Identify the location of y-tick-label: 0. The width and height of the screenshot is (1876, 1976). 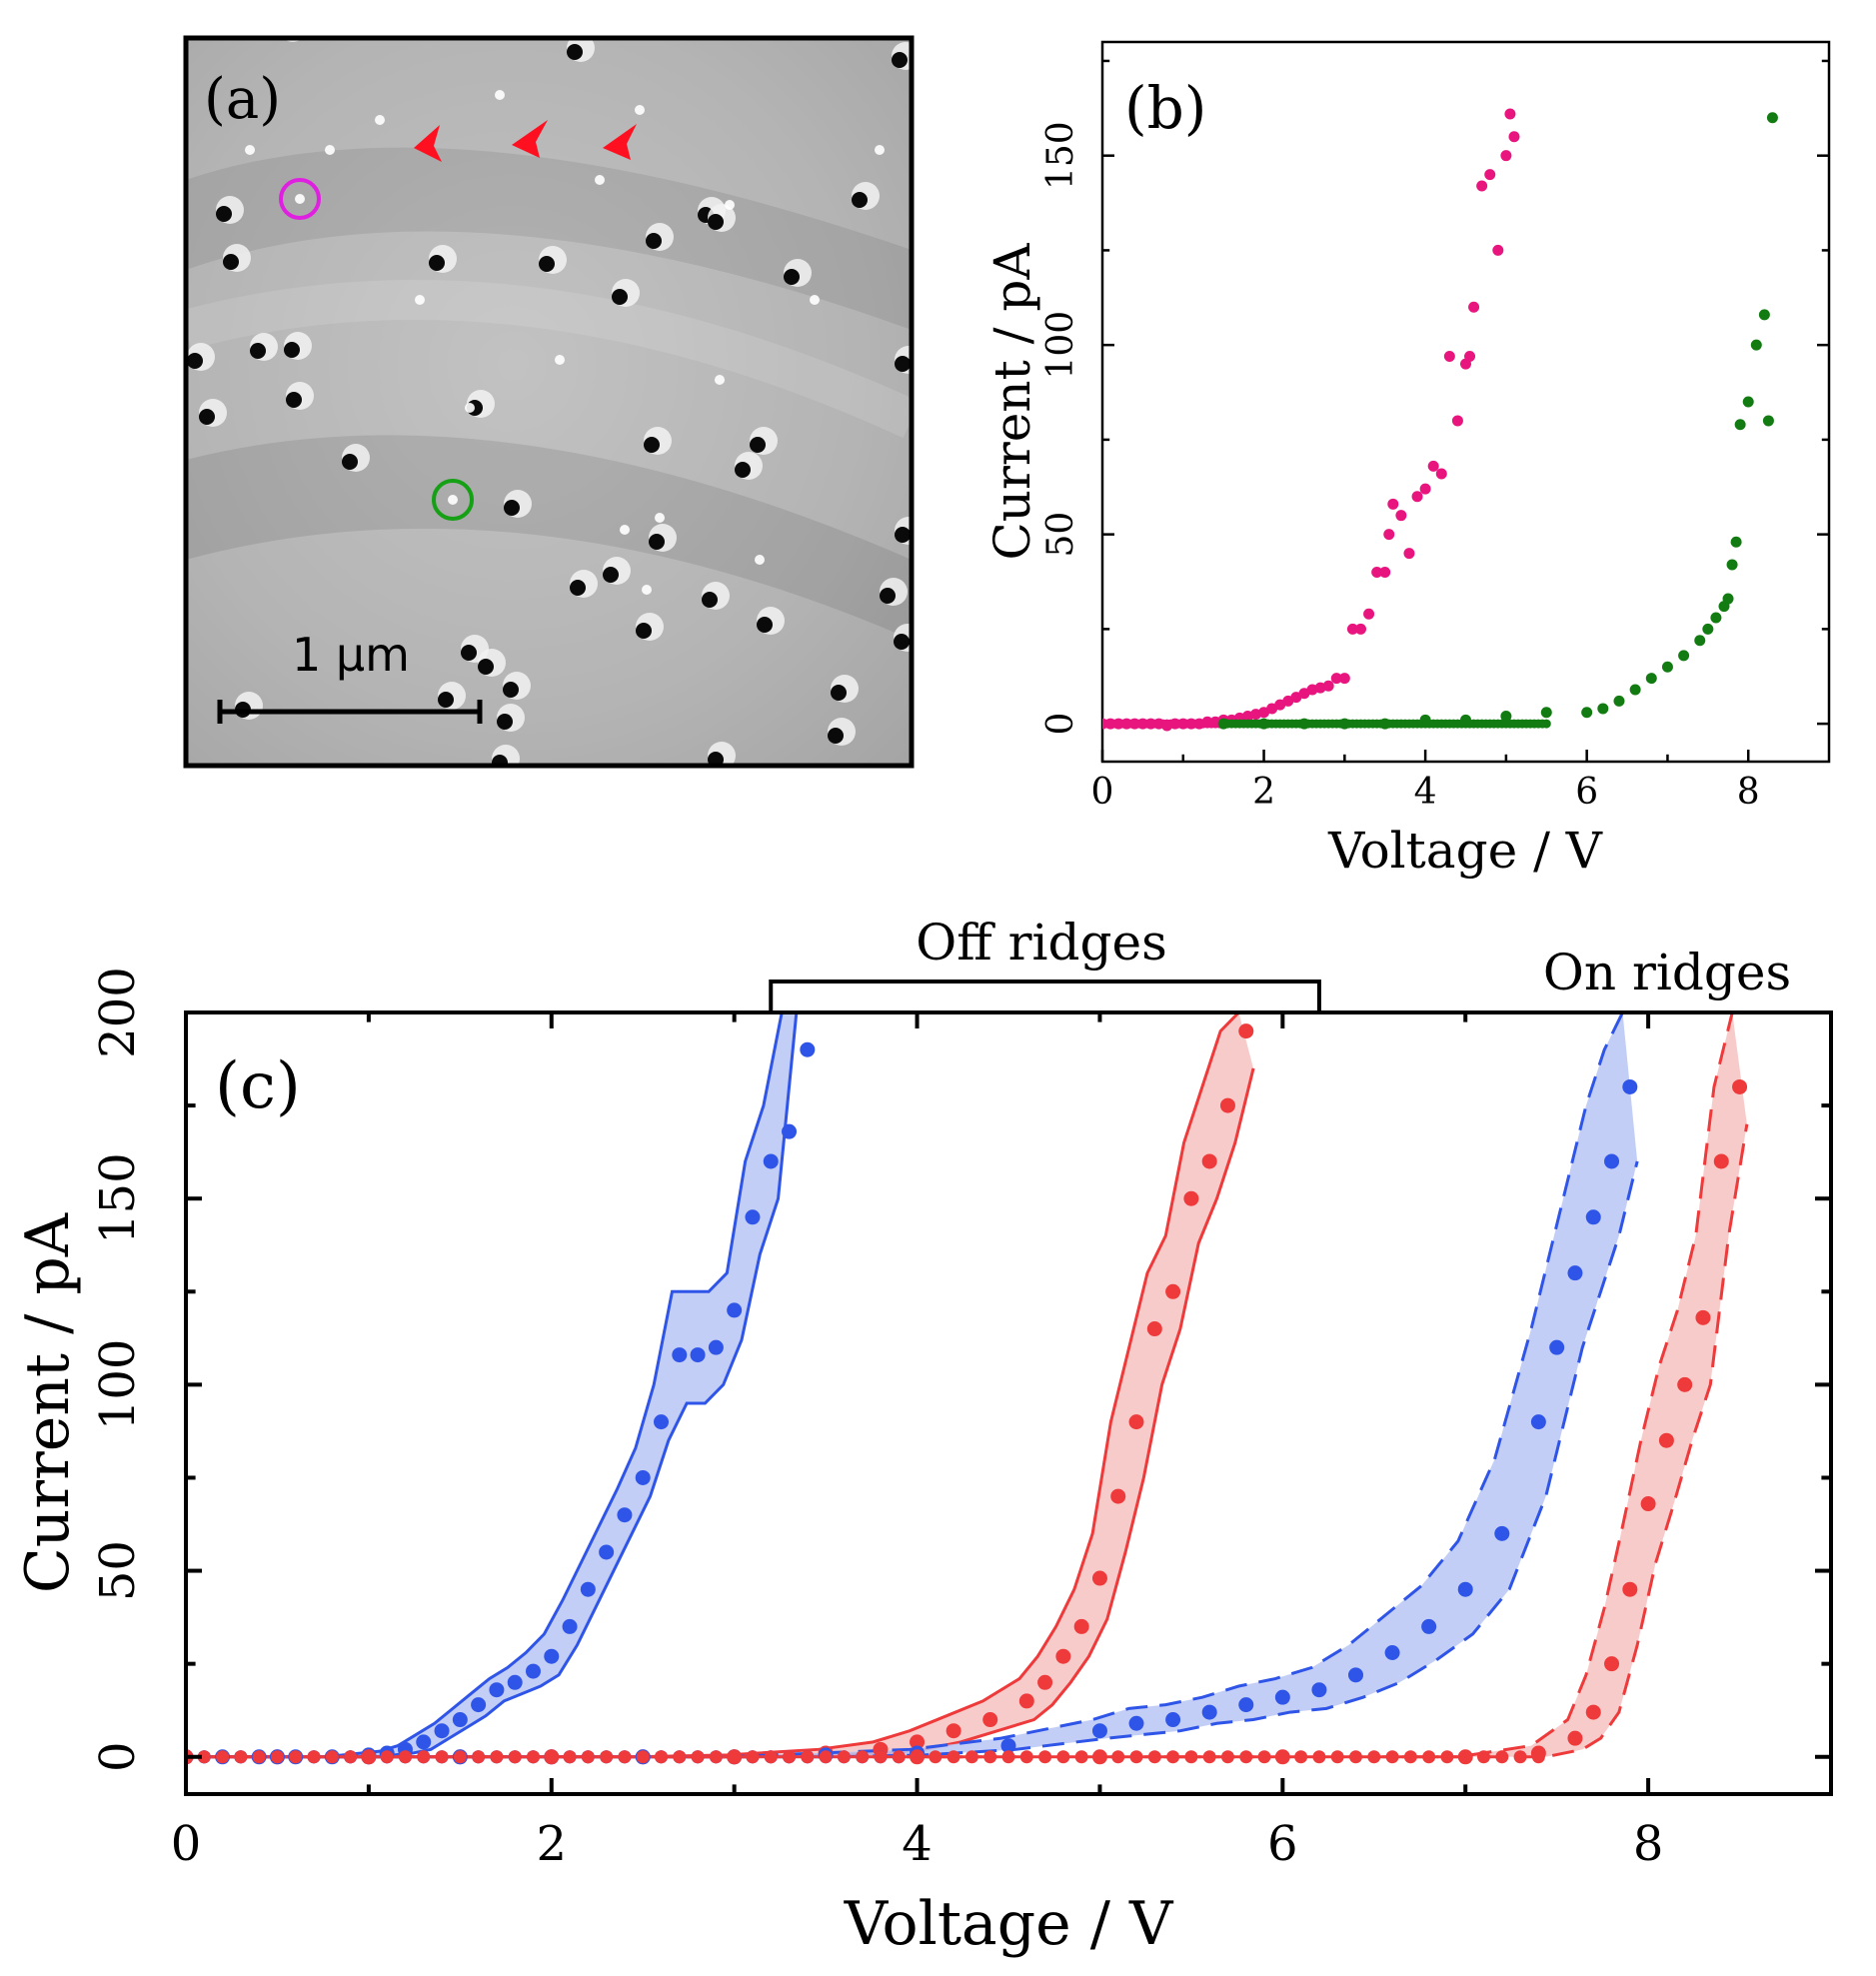
(1060, 724).